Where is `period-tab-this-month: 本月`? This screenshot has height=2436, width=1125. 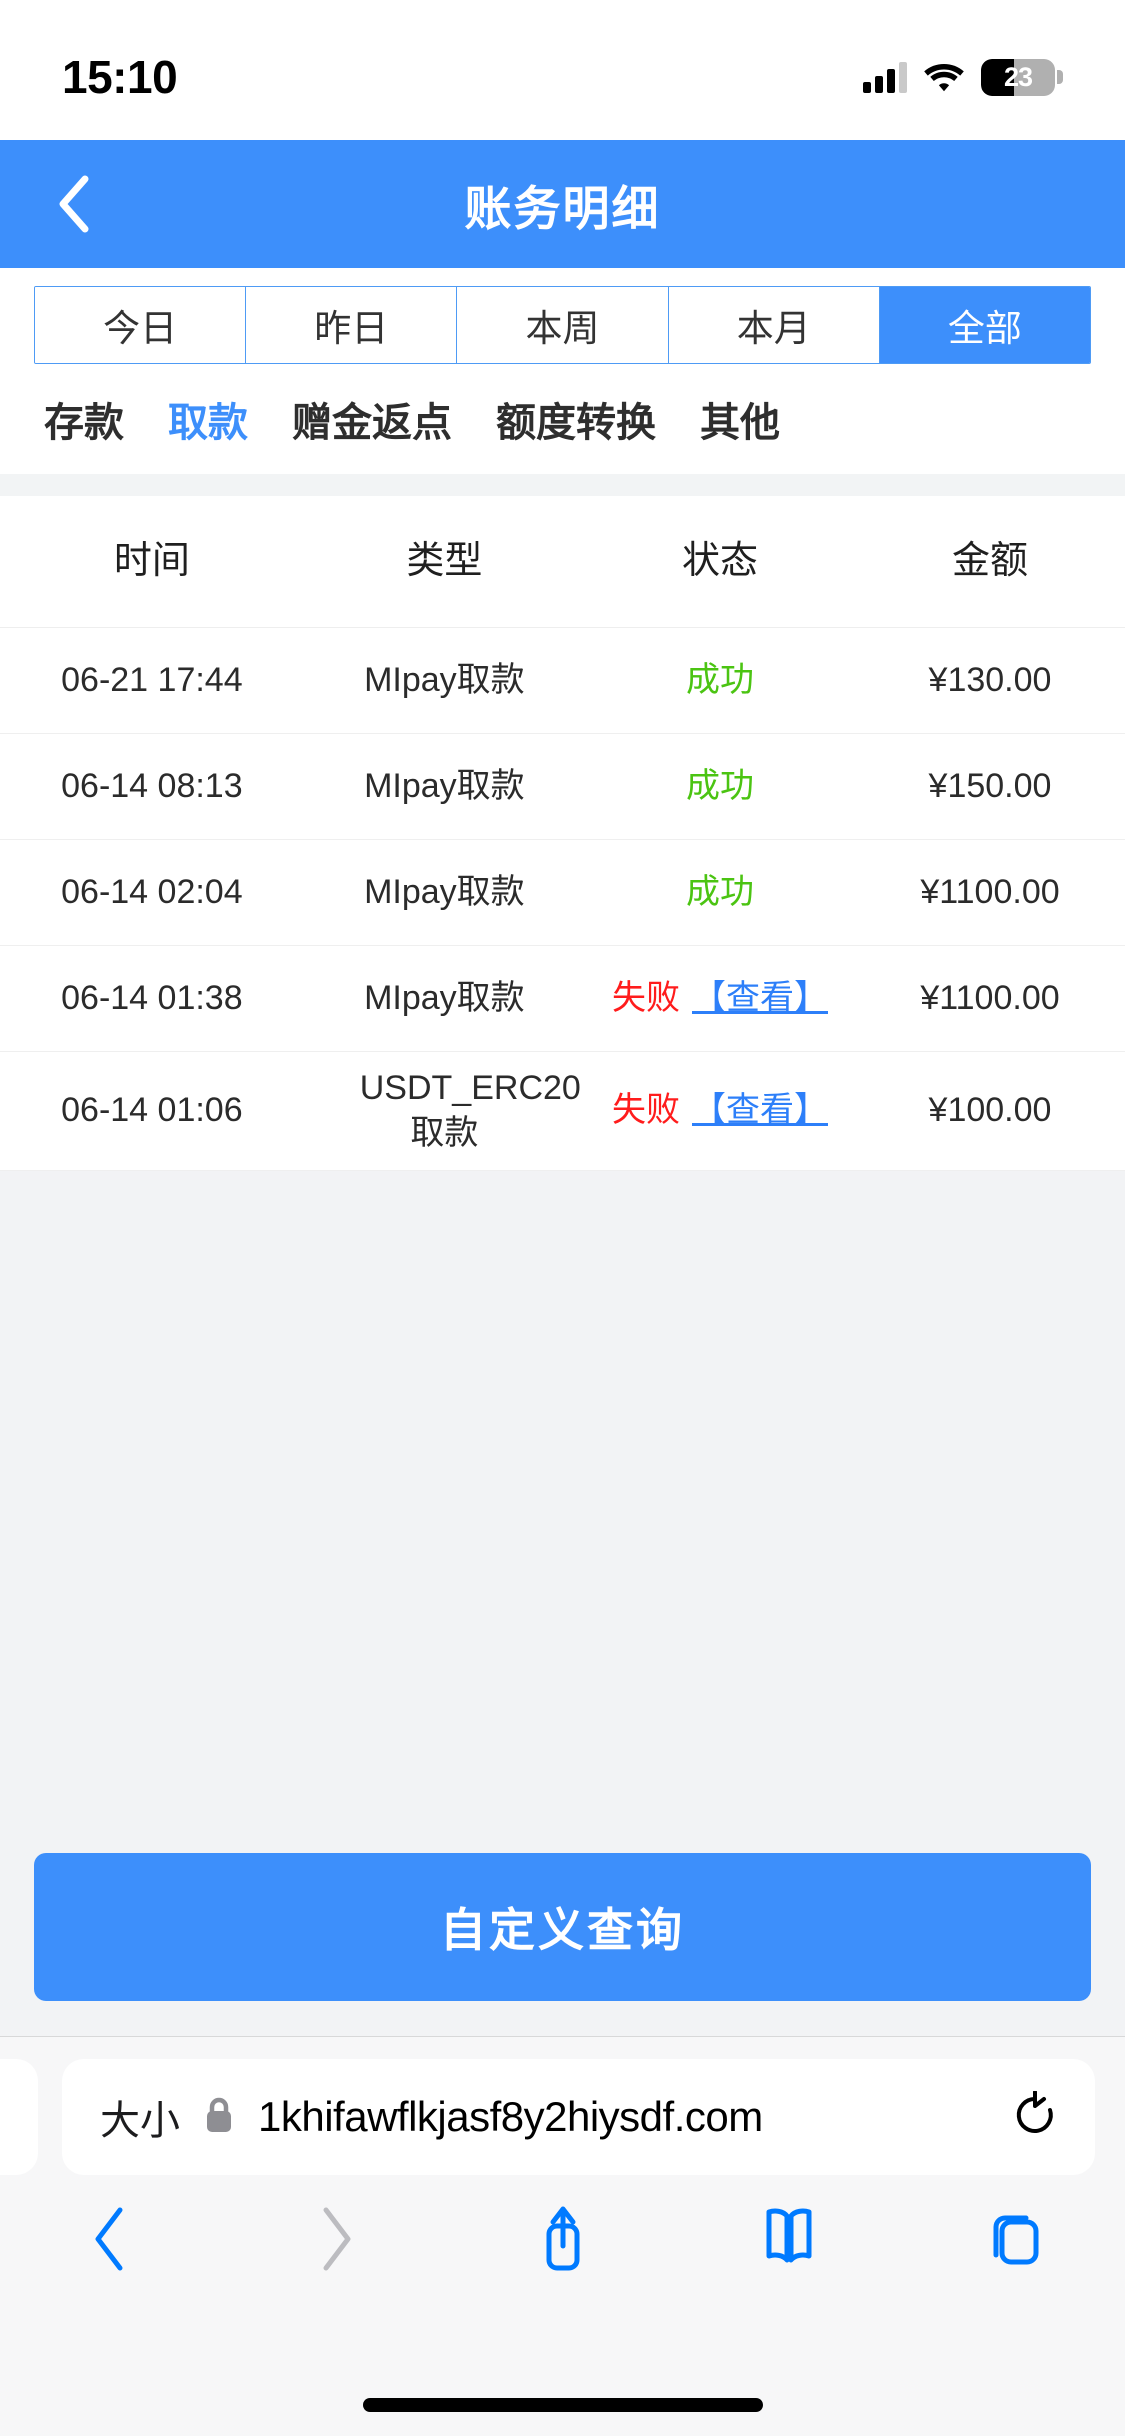 period-tab-this-month: 本月 is located at coordinates (774, 325).